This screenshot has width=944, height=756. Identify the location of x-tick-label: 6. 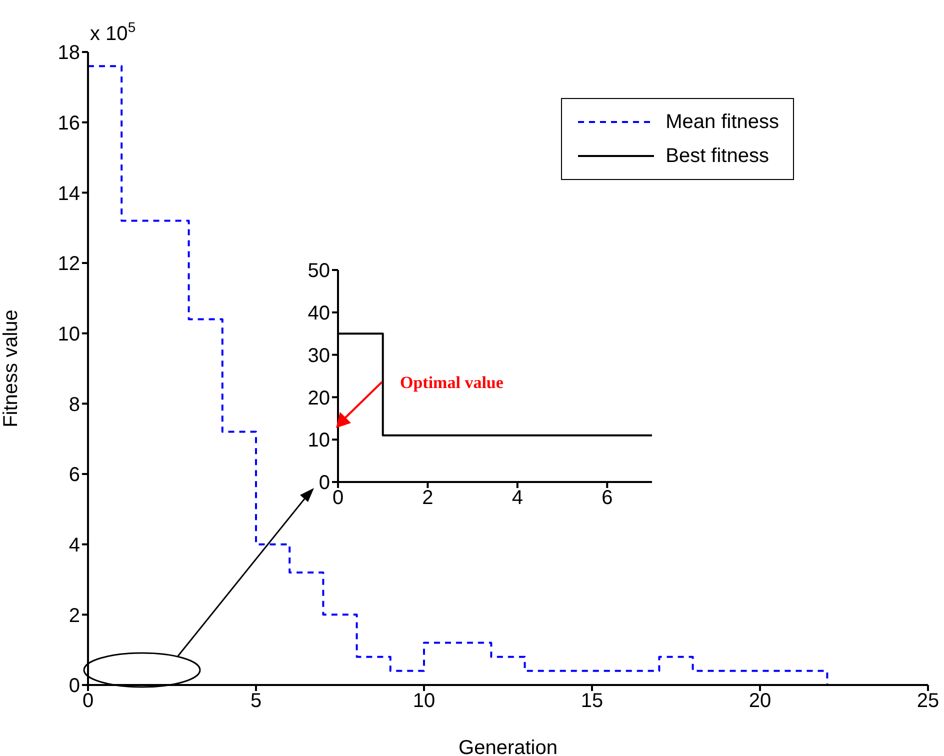
(607, 498).